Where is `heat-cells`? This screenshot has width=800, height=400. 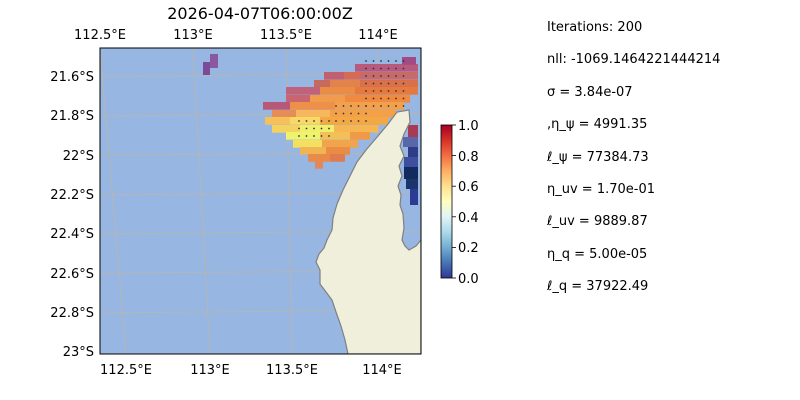 heat-cells is located at coordinates (310, 129).